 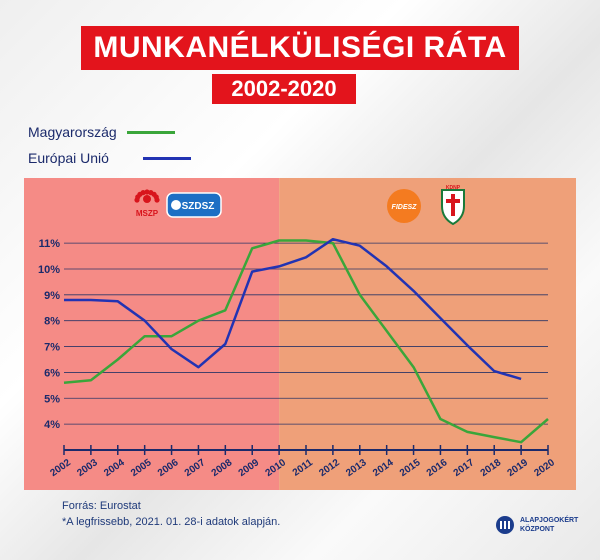 I want to click on y-tick-label: 4%, so click(x=52, y=425).